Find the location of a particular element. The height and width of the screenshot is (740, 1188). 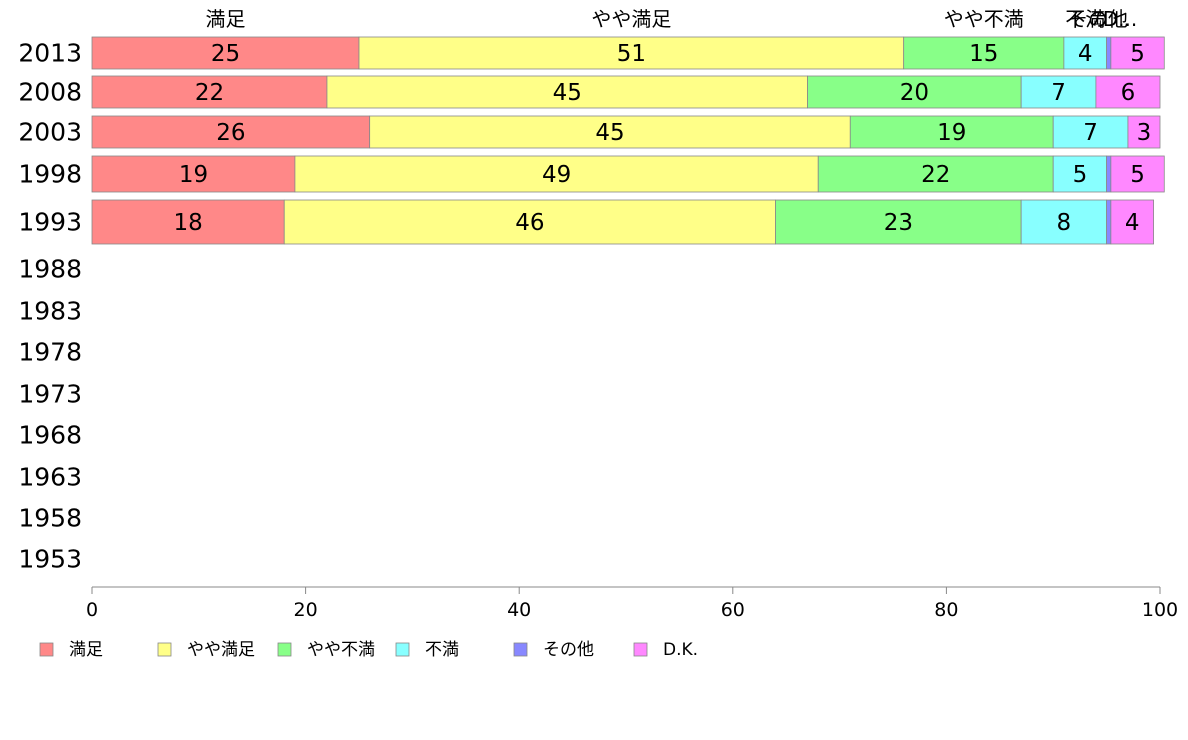

data-label: 20 is located at coordinates (914, 93).